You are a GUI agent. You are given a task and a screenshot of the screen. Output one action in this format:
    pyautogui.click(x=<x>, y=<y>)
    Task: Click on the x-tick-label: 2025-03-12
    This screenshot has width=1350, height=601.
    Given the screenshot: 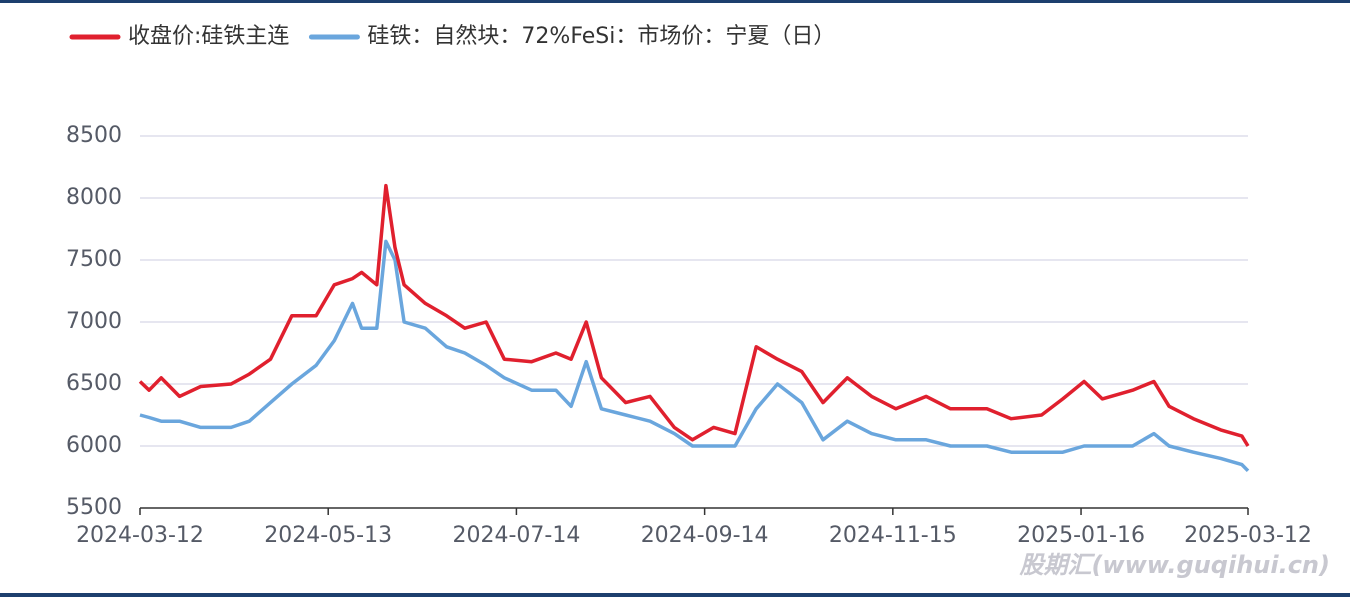 What is the action you would take?
    pyautogui.click(x=1248, y=535)
    